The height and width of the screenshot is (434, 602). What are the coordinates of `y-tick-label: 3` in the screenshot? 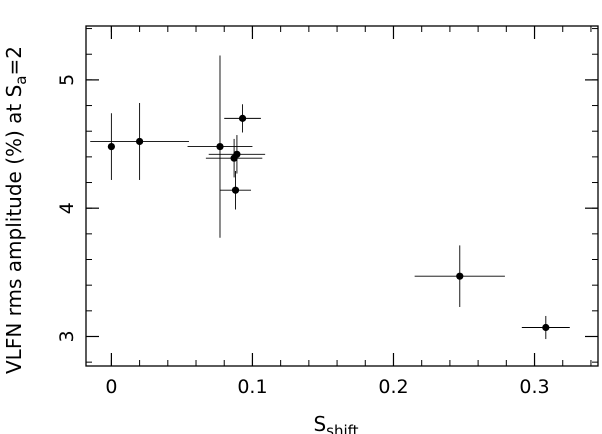 It's located at (67, 336).